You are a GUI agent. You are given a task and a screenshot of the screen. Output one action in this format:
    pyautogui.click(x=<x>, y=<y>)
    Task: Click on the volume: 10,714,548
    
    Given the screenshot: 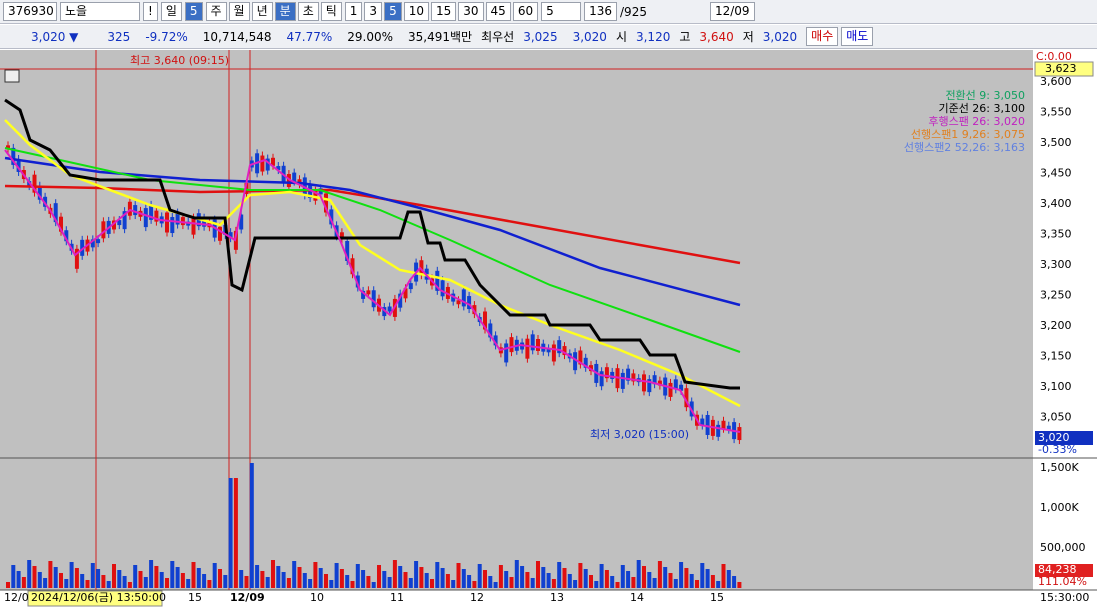 What is the action you would take?
    pyautogui.click(x=237, y=36)
    